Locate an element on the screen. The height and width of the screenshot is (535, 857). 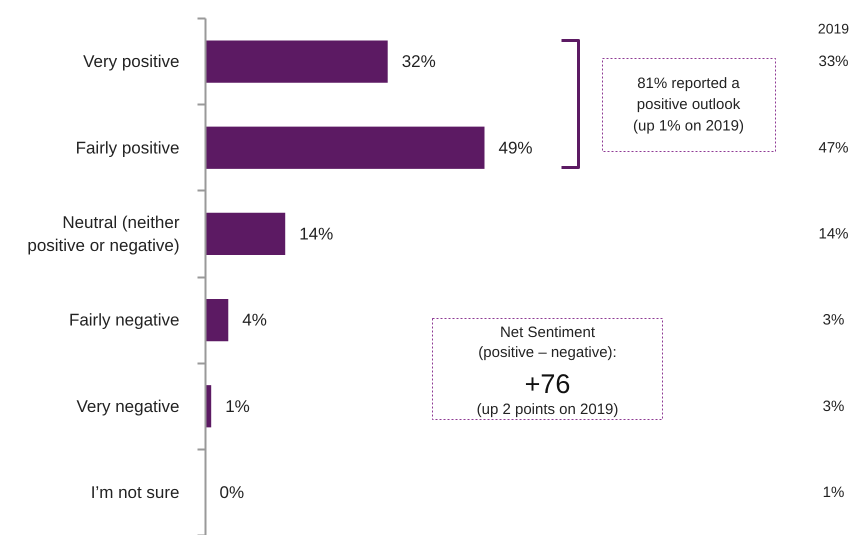
y-tick-label: Very positive is located at coordinates (131, 62).